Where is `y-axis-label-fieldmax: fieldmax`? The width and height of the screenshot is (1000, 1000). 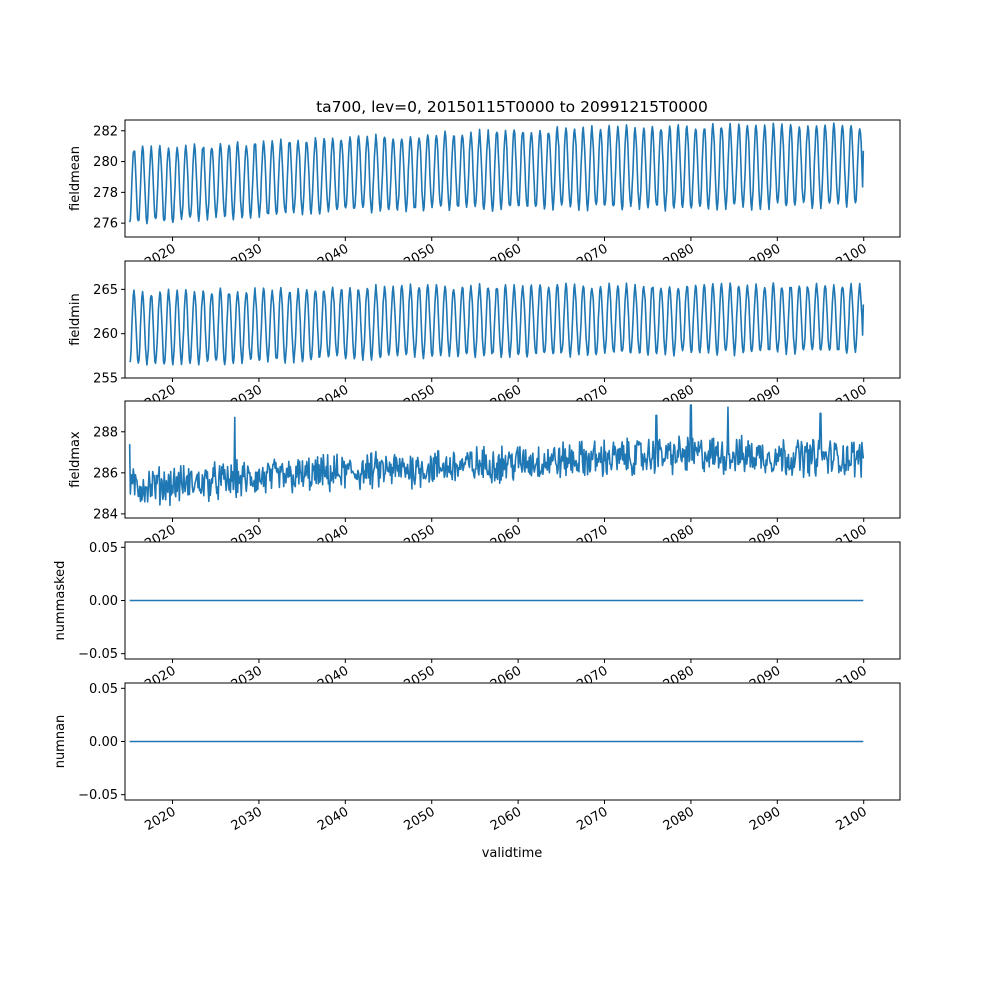 y-axis-label-fieldmax: fieldmax is located at coordinates (75, 459).